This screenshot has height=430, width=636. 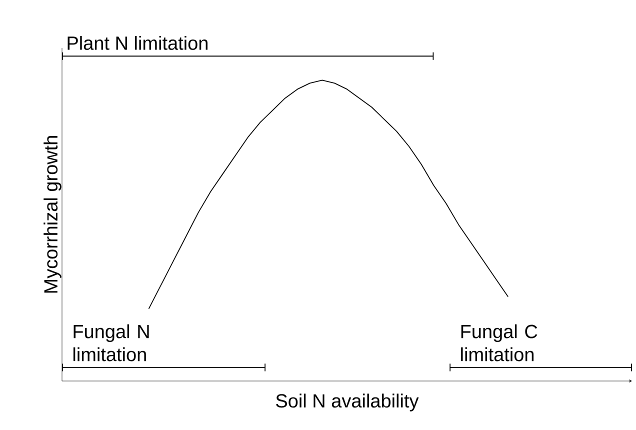 I want to click on text: Plant N limitation, so click(x=138, y=43).